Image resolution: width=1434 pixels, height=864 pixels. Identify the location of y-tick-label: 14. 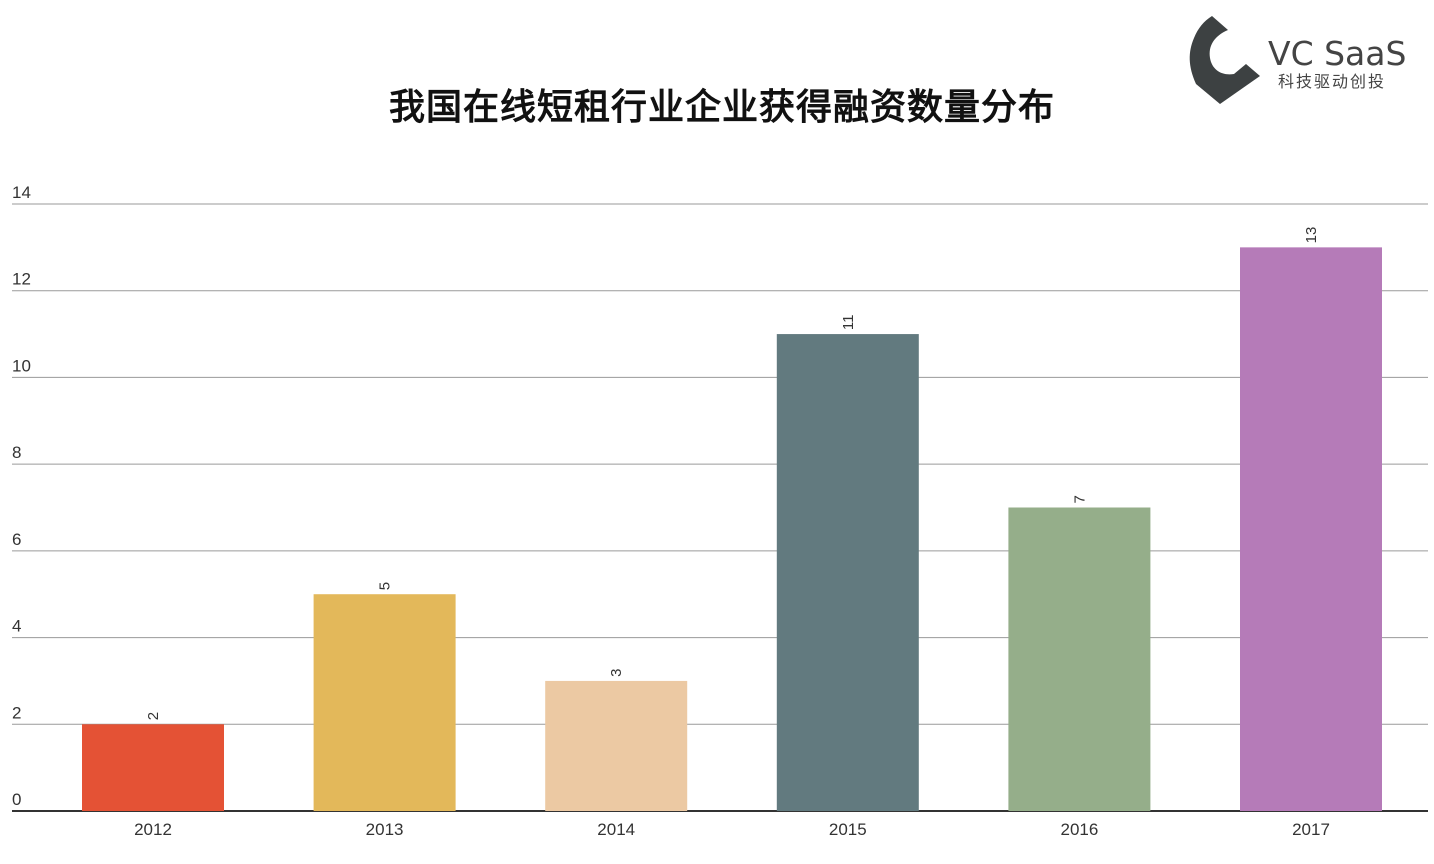
(21, 192).